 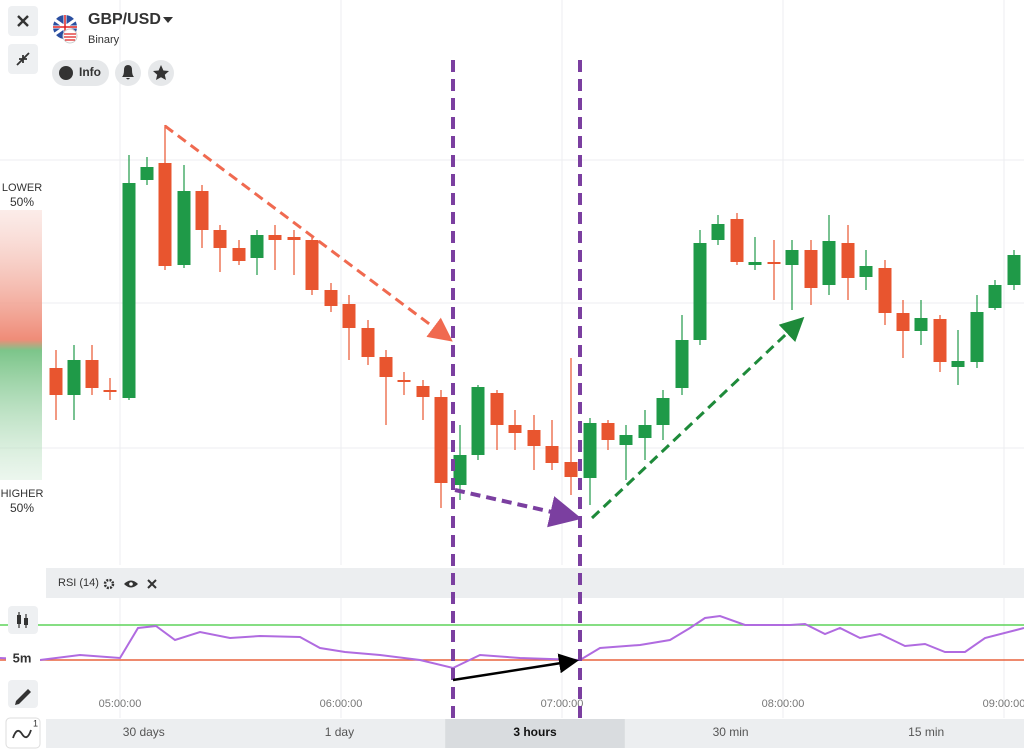 I want to click on period-selected, so click(x=535, y=733).